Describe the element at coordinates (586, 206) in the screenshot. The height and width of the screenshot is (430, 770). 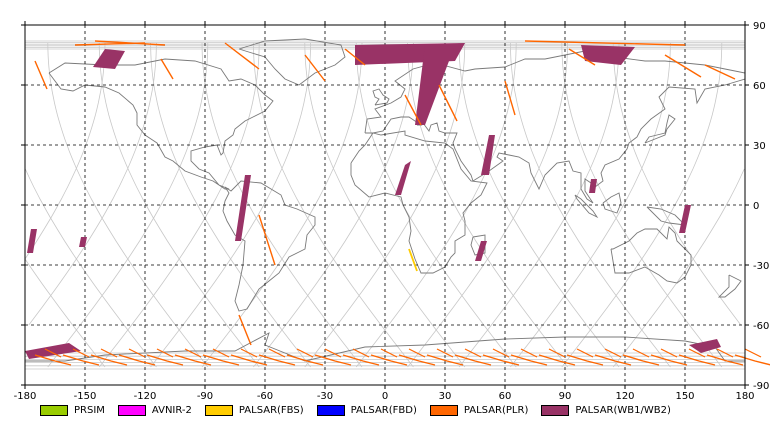
I see `coastline-sumatra` at that location.